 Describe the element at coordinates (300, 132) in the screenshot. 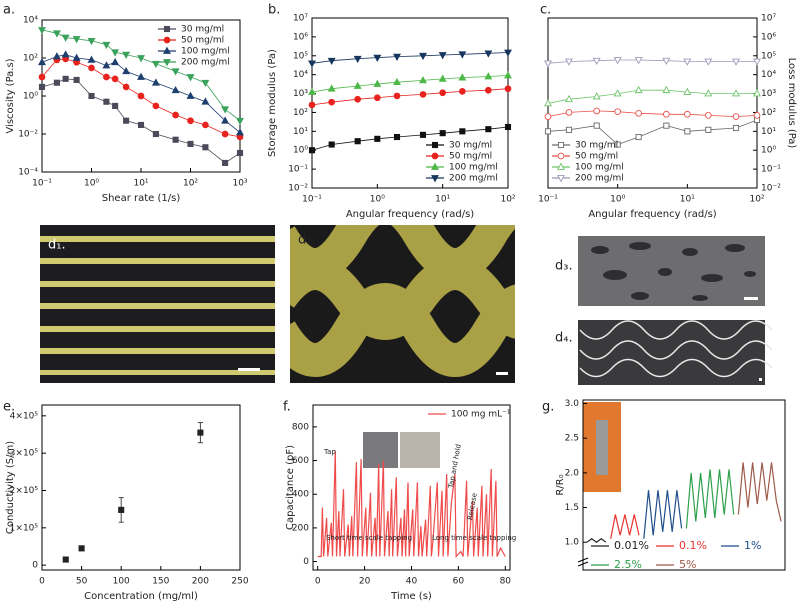

I see `y-tick-label: 10¹` at that location.